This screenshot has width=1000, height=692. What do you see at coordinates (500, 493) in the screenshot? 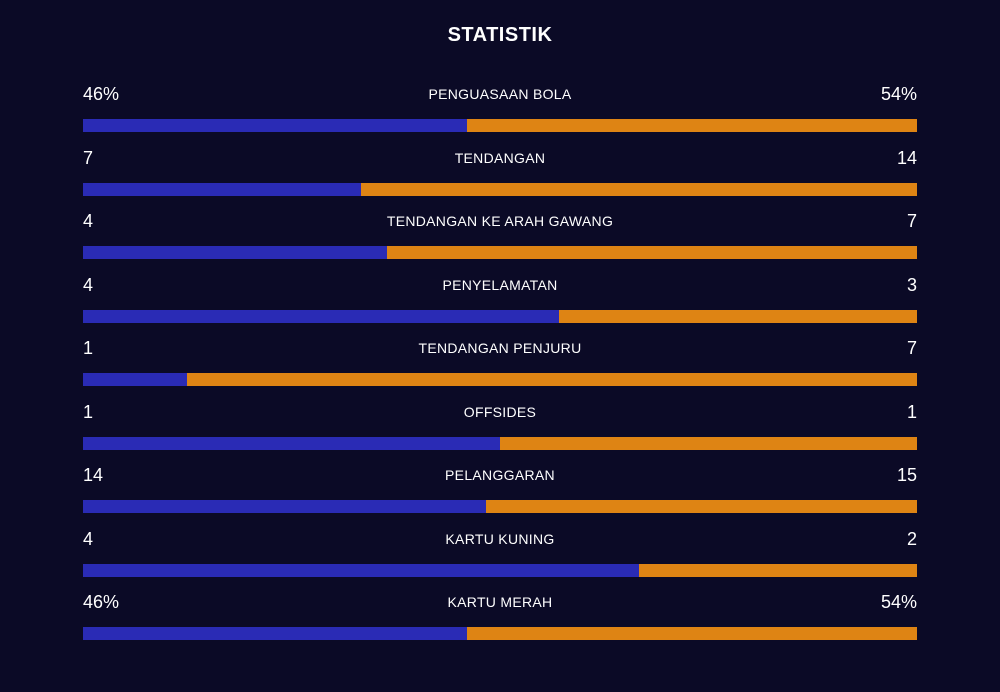
I see `stat-row: 14 PELANGGARAN 15` at bounding box center [500, 493].